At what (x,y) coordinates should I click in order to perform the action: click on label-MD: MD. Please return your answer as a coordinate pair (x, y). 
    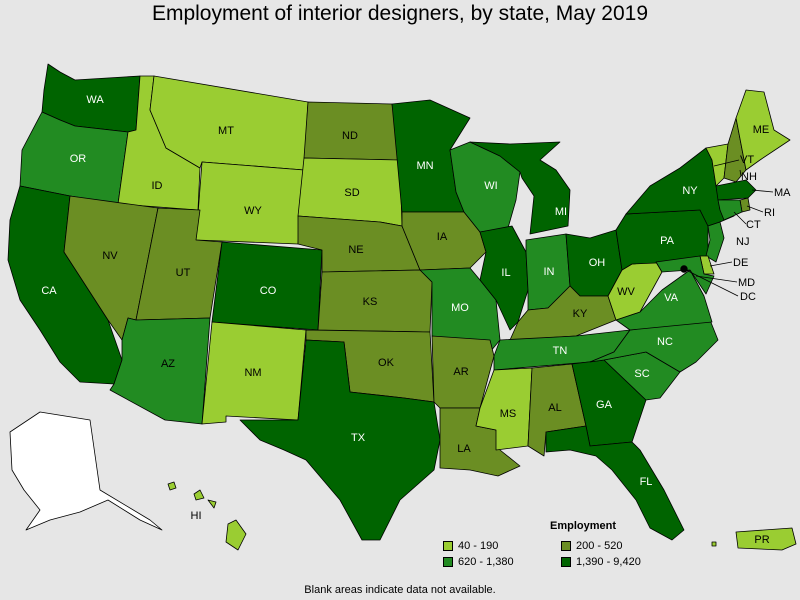
    Looking at the image, I should click on (746, 283).